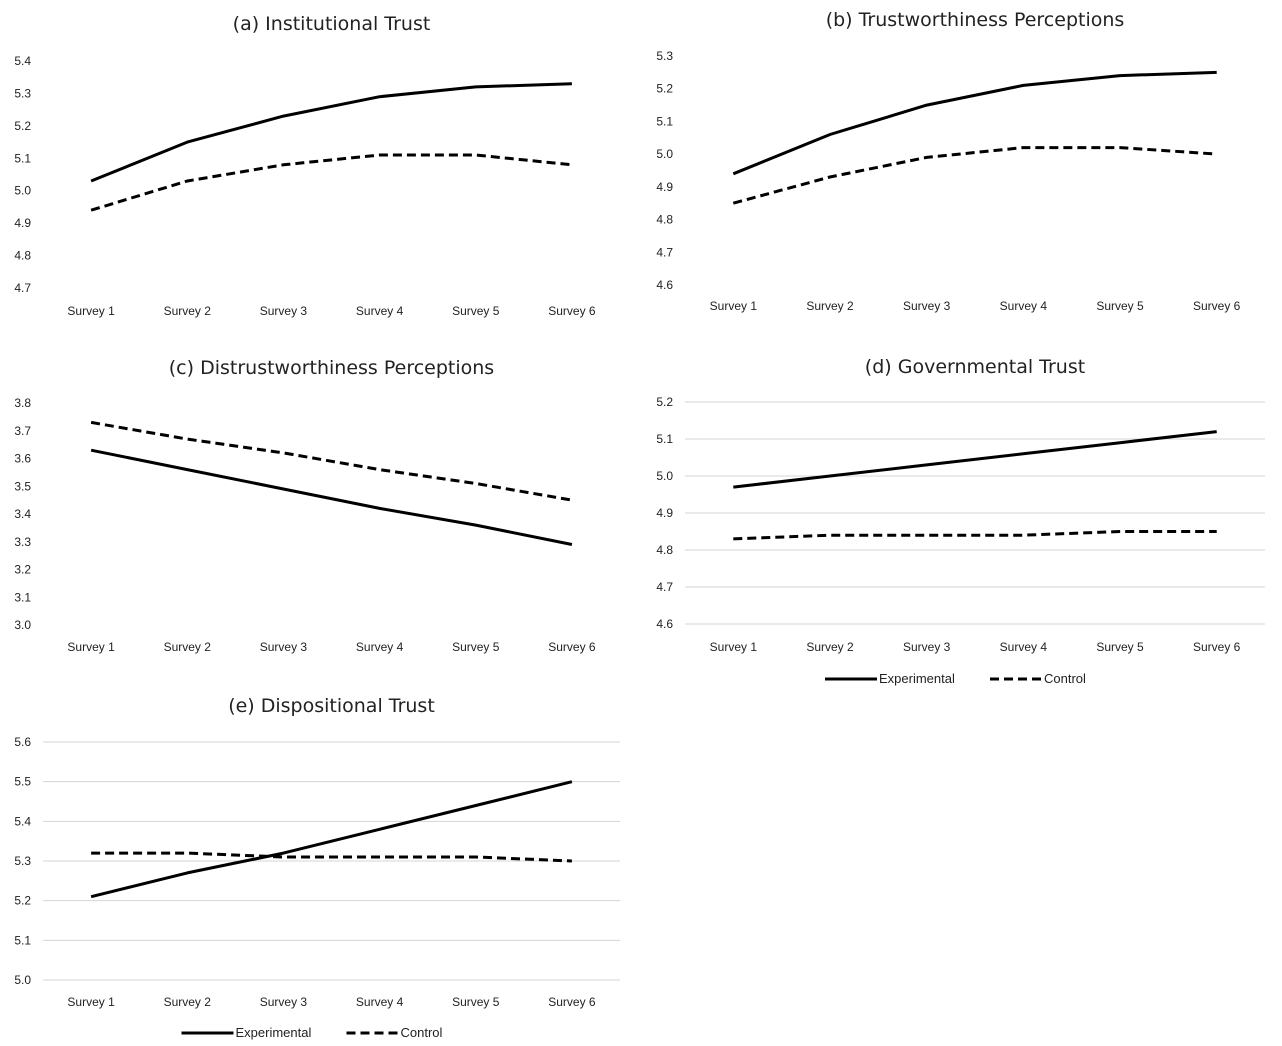 This screenshot has width=1282, height=1046. I want to click on y-tick-label: 3.5, so click(22, 486).